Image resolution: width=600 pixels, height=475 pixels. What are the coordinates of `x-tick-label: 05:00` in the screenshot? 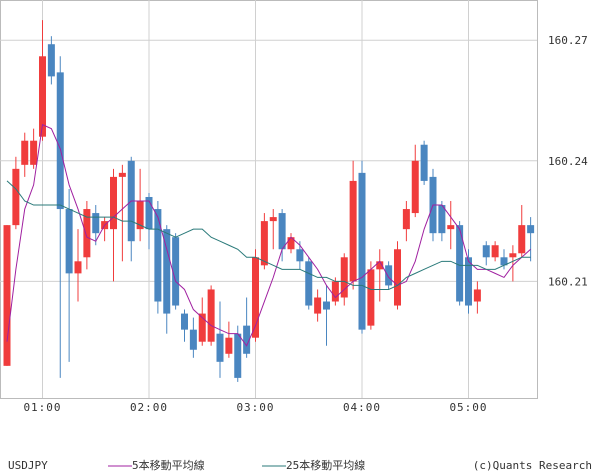 It's located at (468, 407).